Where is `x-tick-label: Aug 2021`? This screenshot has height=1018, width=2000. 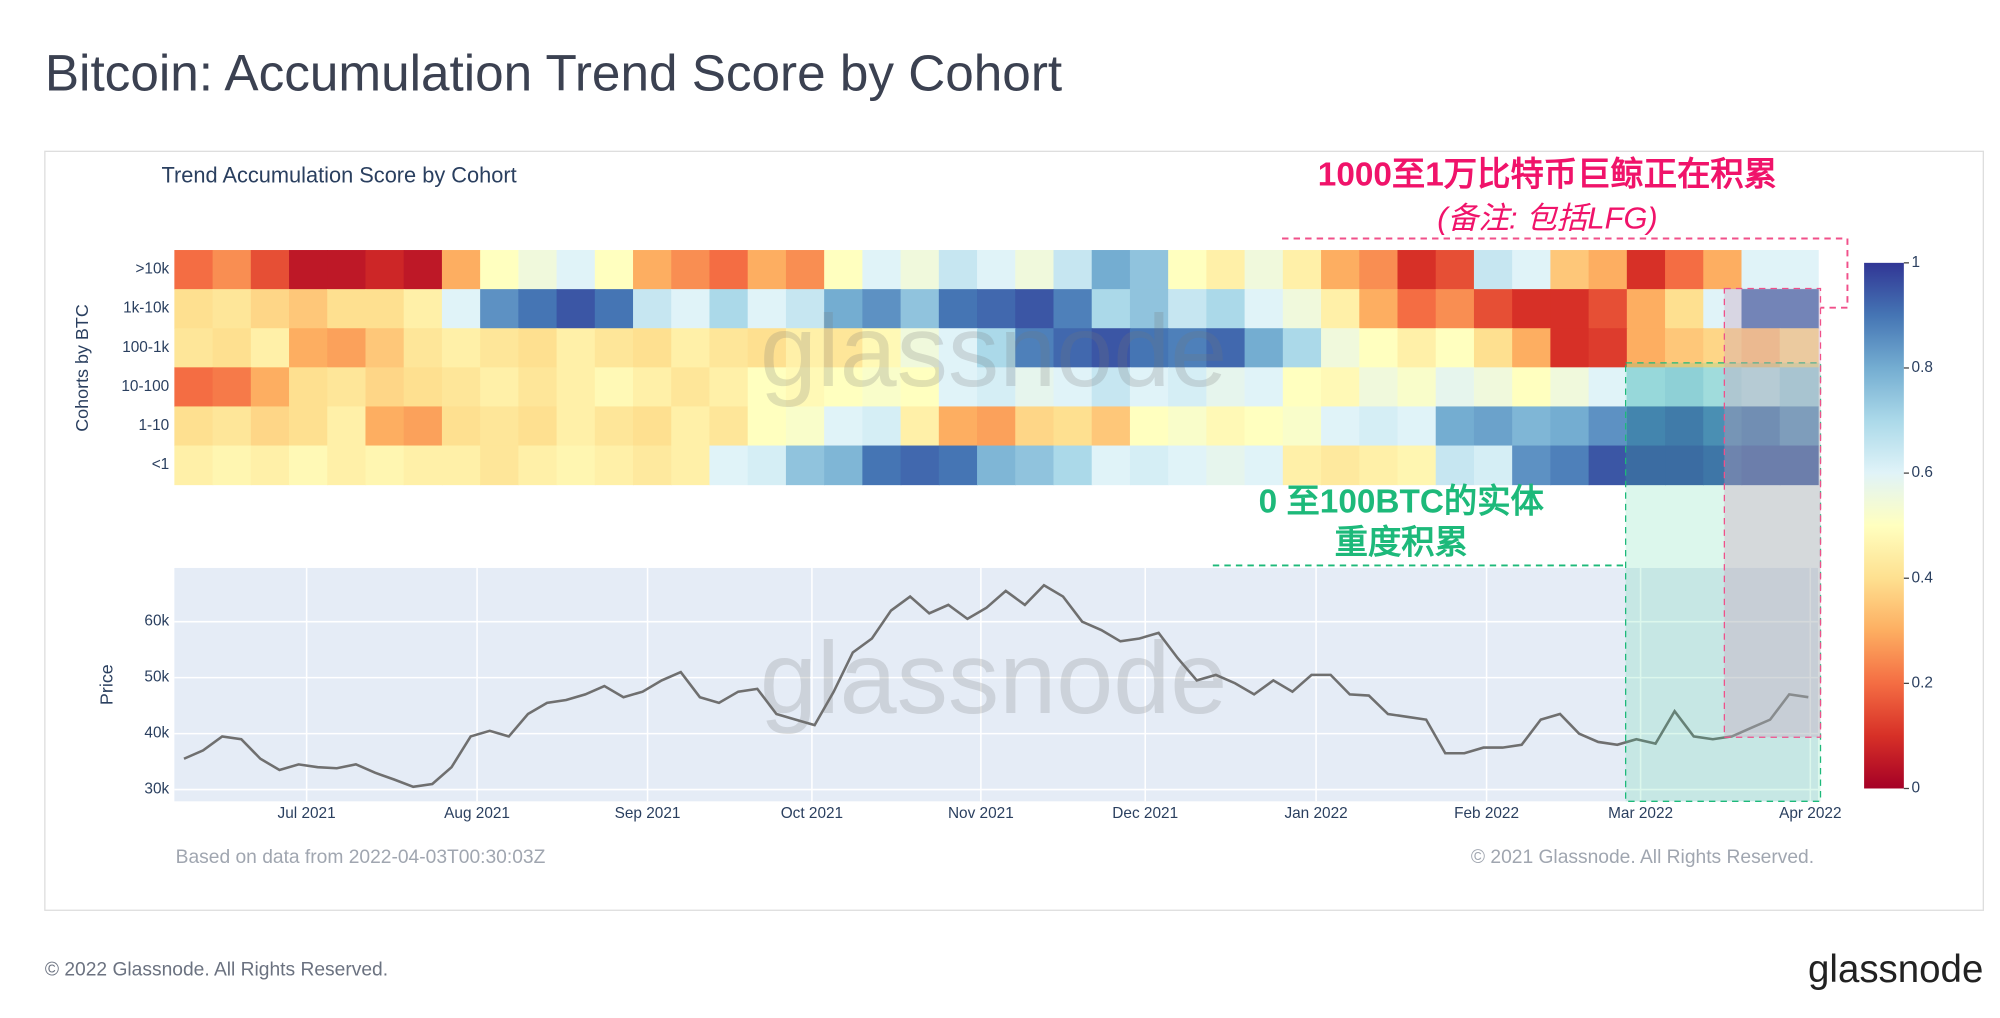 x-tick-label: Aug 2021 is located at coordinates (477, 813).